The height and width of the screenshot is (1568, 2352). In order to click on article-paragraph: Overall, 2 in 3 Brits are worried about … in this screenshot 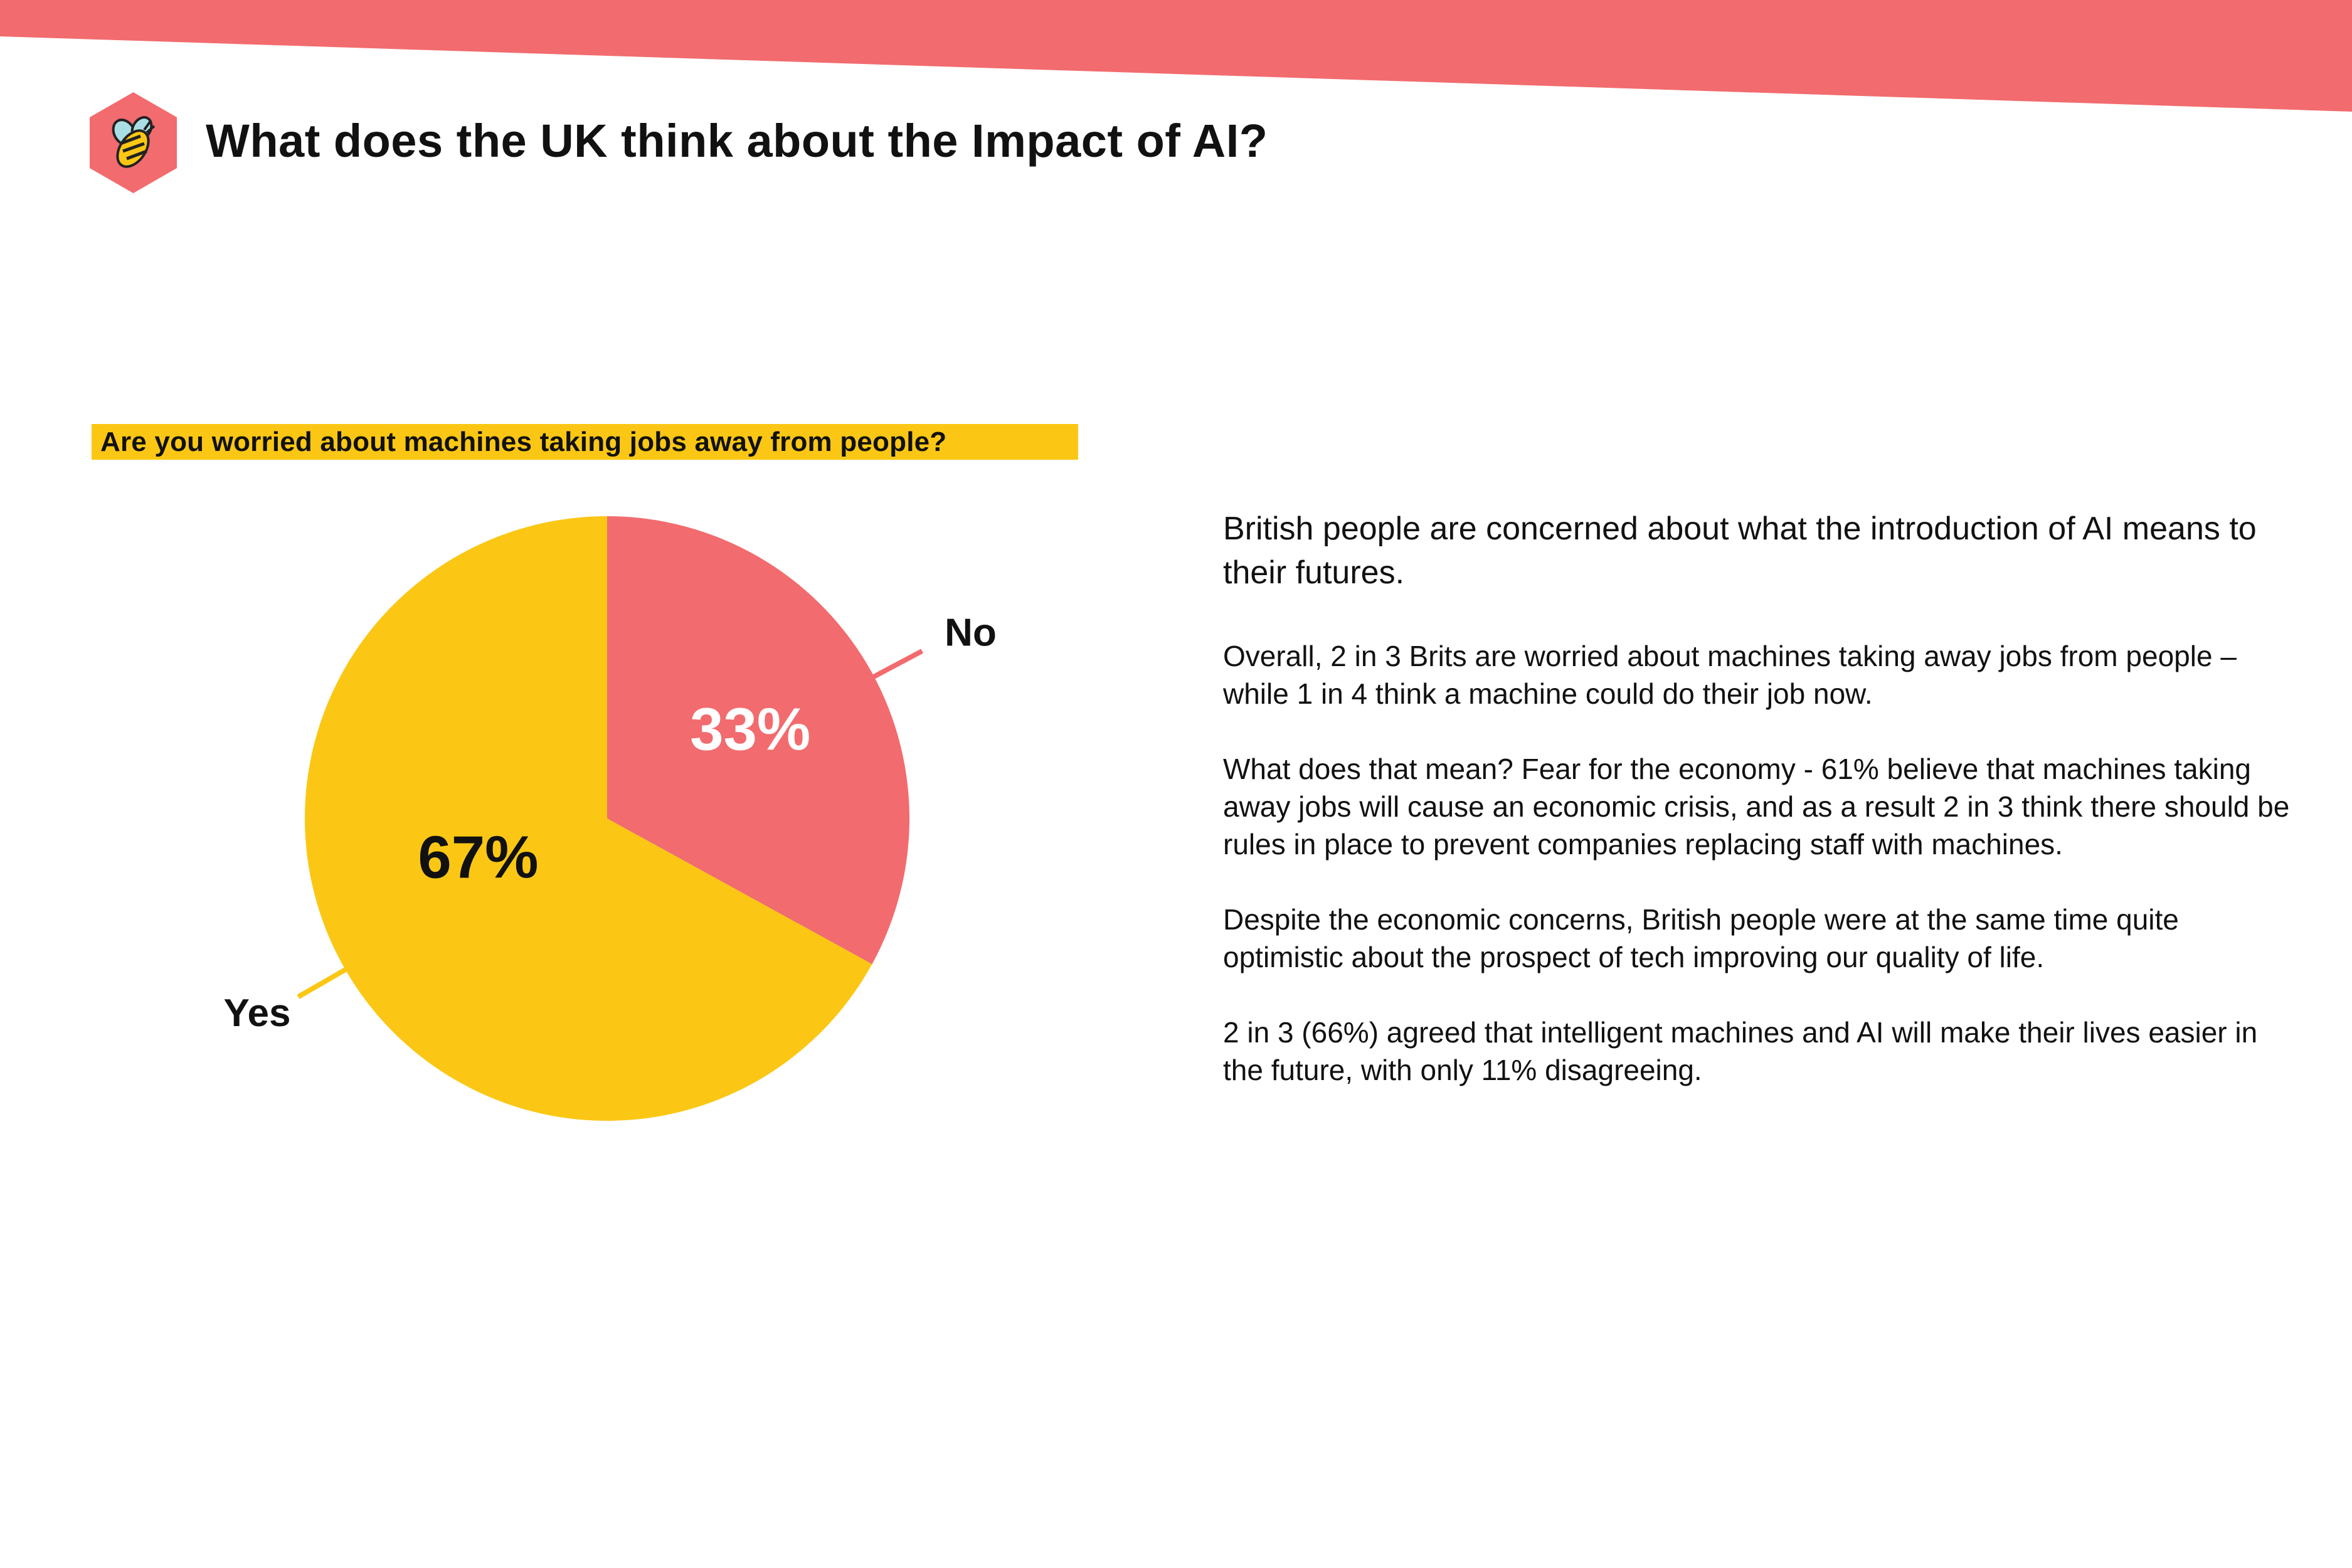, I will do `click(1730, 675)`.